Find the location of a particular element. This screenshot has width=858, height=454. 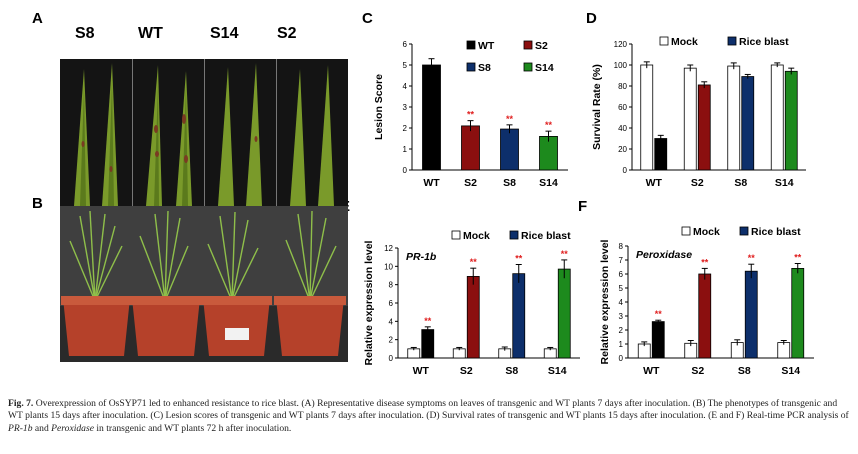

y-axis-label: Survival Rate (%) is located at coordinates (597, 107).